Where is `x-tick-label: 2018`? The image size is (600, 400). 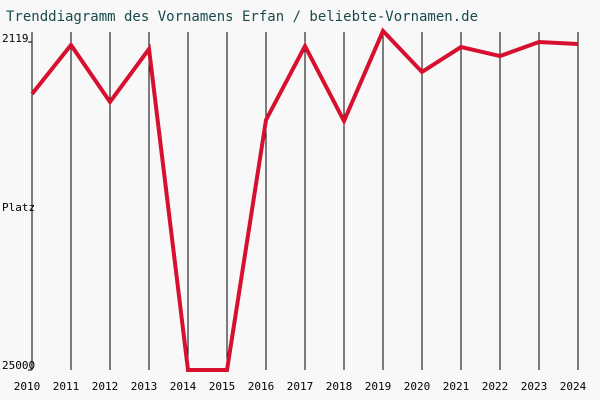
x-tick-label: 2018 is located at coordinates (339, 386).